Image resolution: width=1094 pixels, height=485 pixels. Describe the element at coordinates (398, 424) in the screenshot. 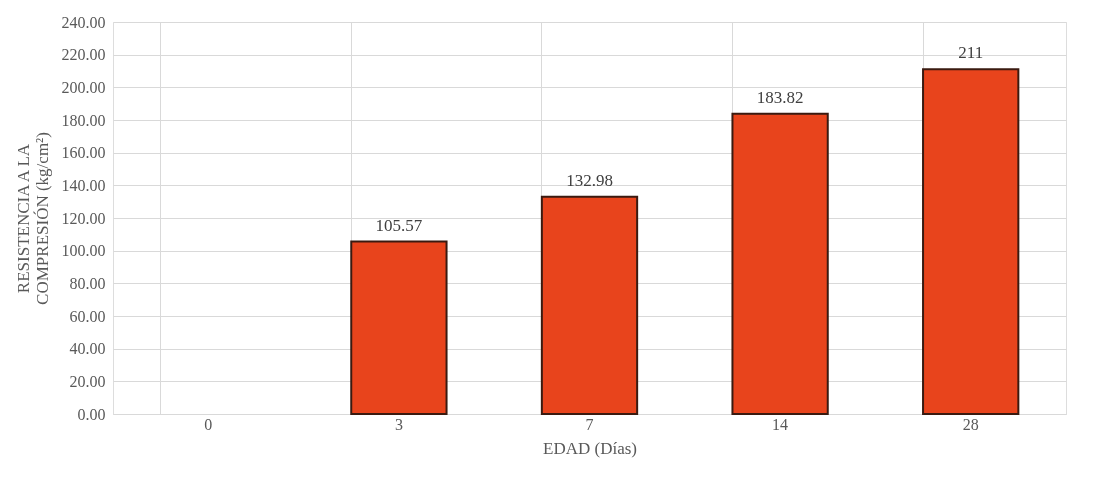

I see `x-tick-label: 3` at that location.